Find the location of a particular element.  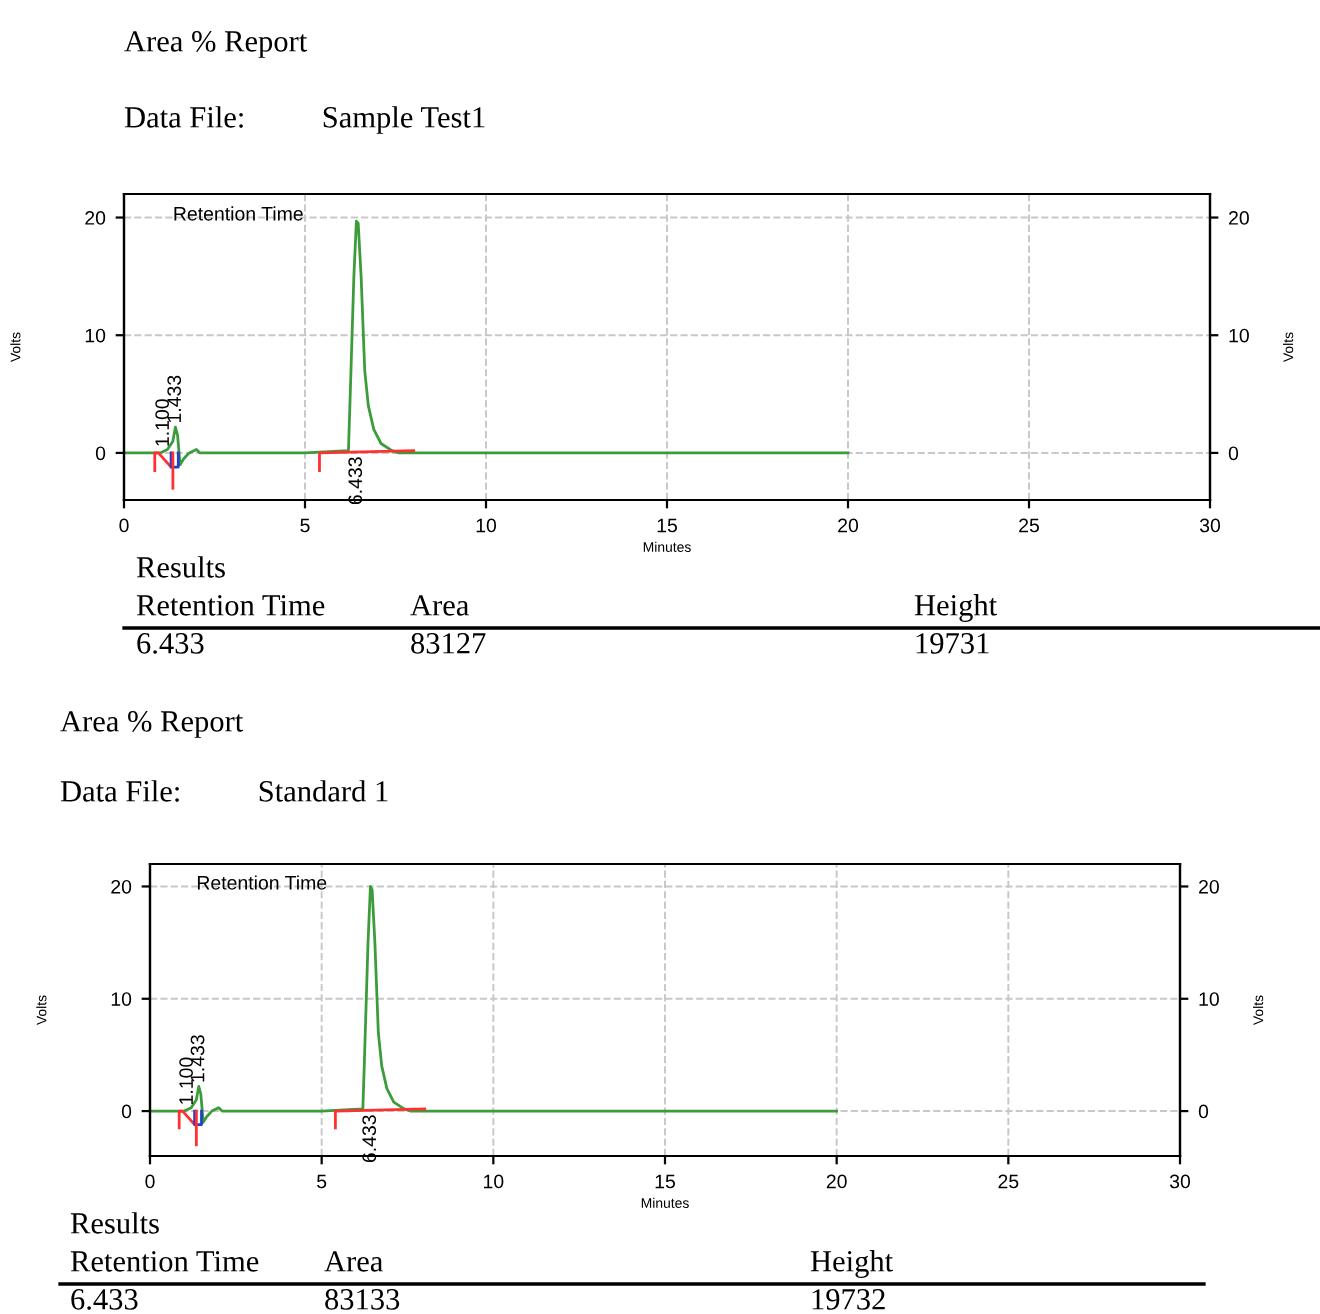

text: 83133 is located at coordinates (362, 1299).